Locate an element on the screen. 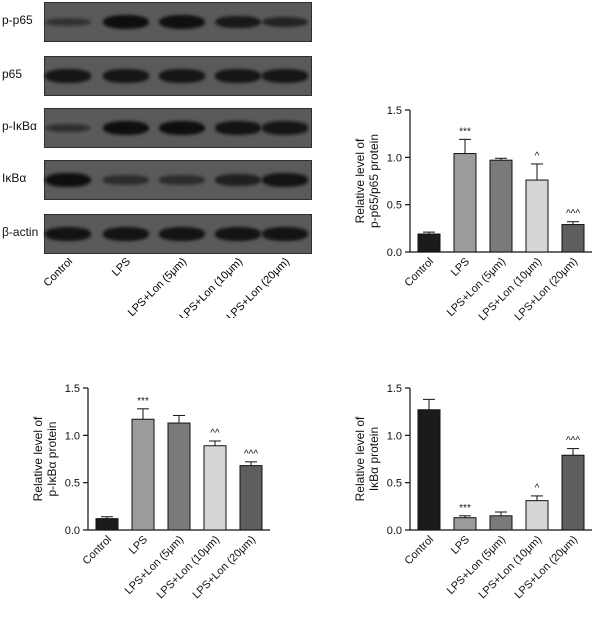 This screenshot has width=602, height=617. blot-row: p-p65 is located at coordinates (160, 22).